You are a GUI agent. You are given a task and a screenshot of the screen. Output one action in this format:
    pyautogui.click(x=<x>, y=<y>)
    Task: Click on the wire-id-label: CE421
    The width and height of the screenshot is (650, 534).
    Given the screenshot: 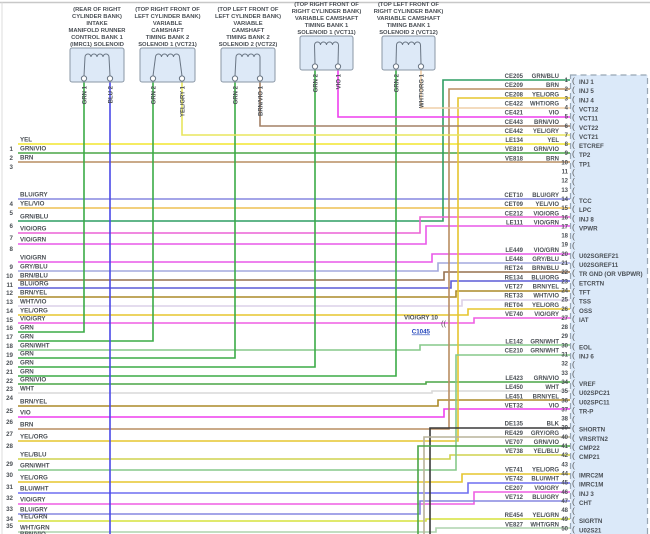 What is the action you would take?
    pyautogui.click(x=514, y=114)
    